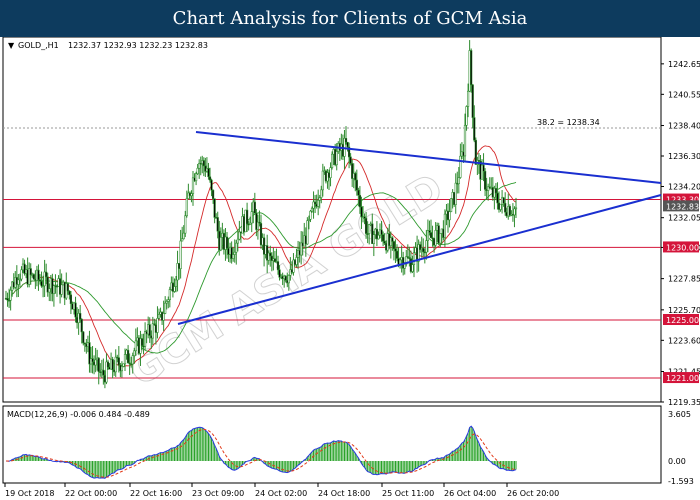 This screenshot has height=500, width=700. I want to click on ohlc-label: 1232.37 1232.93 1232.23 1232.83, so click(138, 45).